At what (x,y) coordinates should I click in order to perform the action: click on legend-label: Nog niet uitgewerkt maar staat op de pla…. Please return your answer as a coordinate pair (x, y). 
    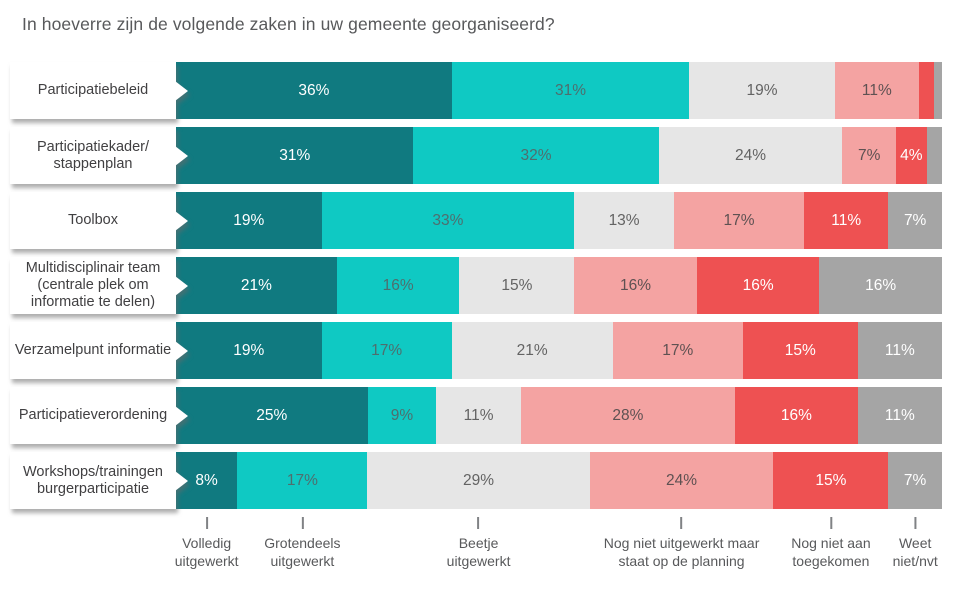
    Looking at the image, I should click on (681, 552).